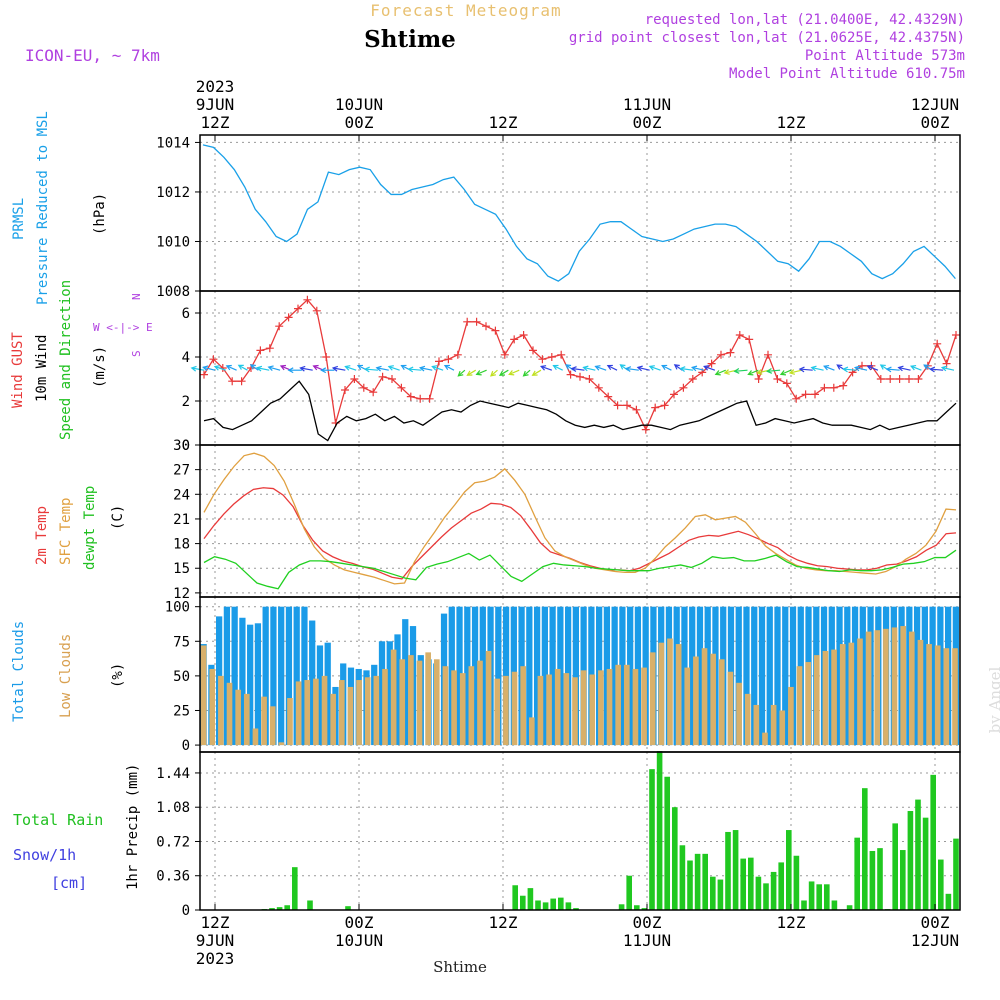 This screenshot has height=1000, width=1000. Describe the element at coordinates (77, 828) in the screenshot. I see `precip-labels: Total Rain Snow/1h [cm] 1hr Precip (mm)` at that location.